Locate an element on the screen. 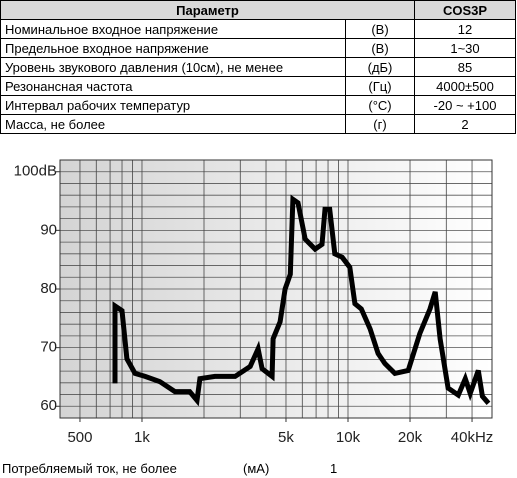 The image size is (517, 478). x-tick-label: 500 is located at coordinates (79, 437).